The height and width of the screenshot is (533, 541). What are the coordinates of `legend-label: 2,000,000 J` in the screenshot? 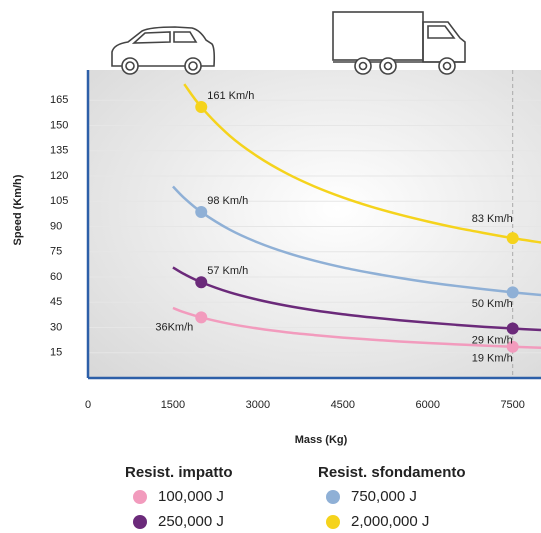 It's located at (390, 521).